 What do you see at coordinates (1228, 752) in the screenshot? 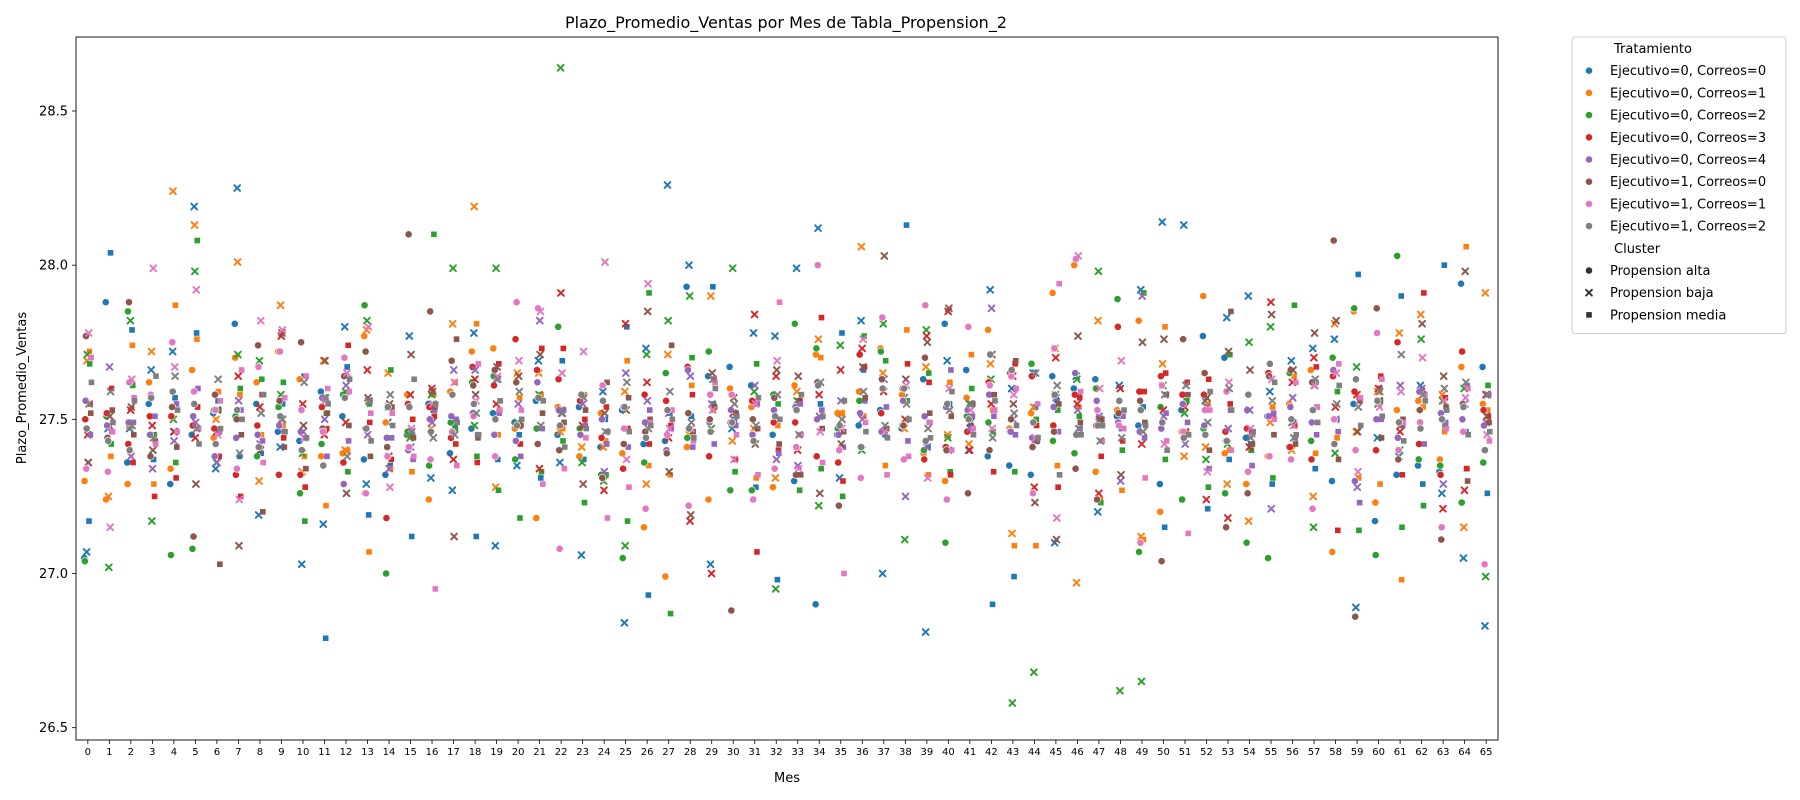
I see `x-tick-label: 53` at bounding box center [1228, 752].